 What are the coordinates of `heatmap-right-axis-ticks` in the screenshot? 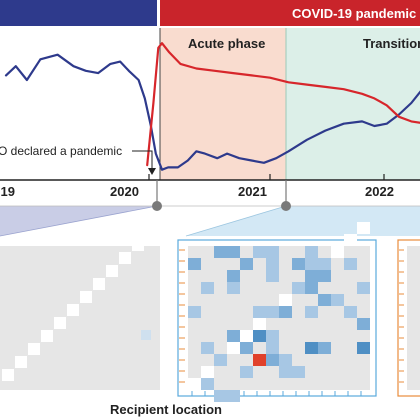 It's located at (401, 316).